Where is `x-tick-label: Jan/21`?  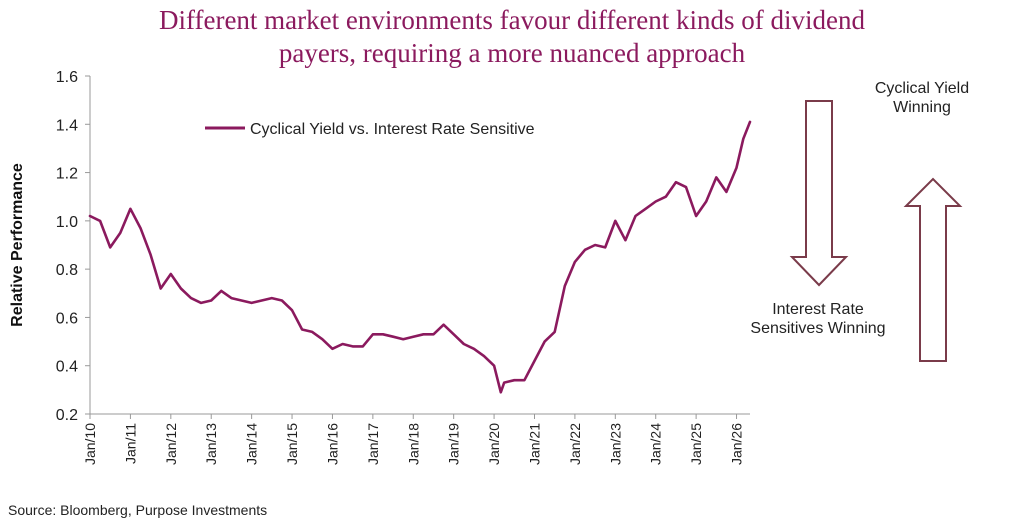
x-tick-label: Jan/21 is located at coordinates (534, 444).